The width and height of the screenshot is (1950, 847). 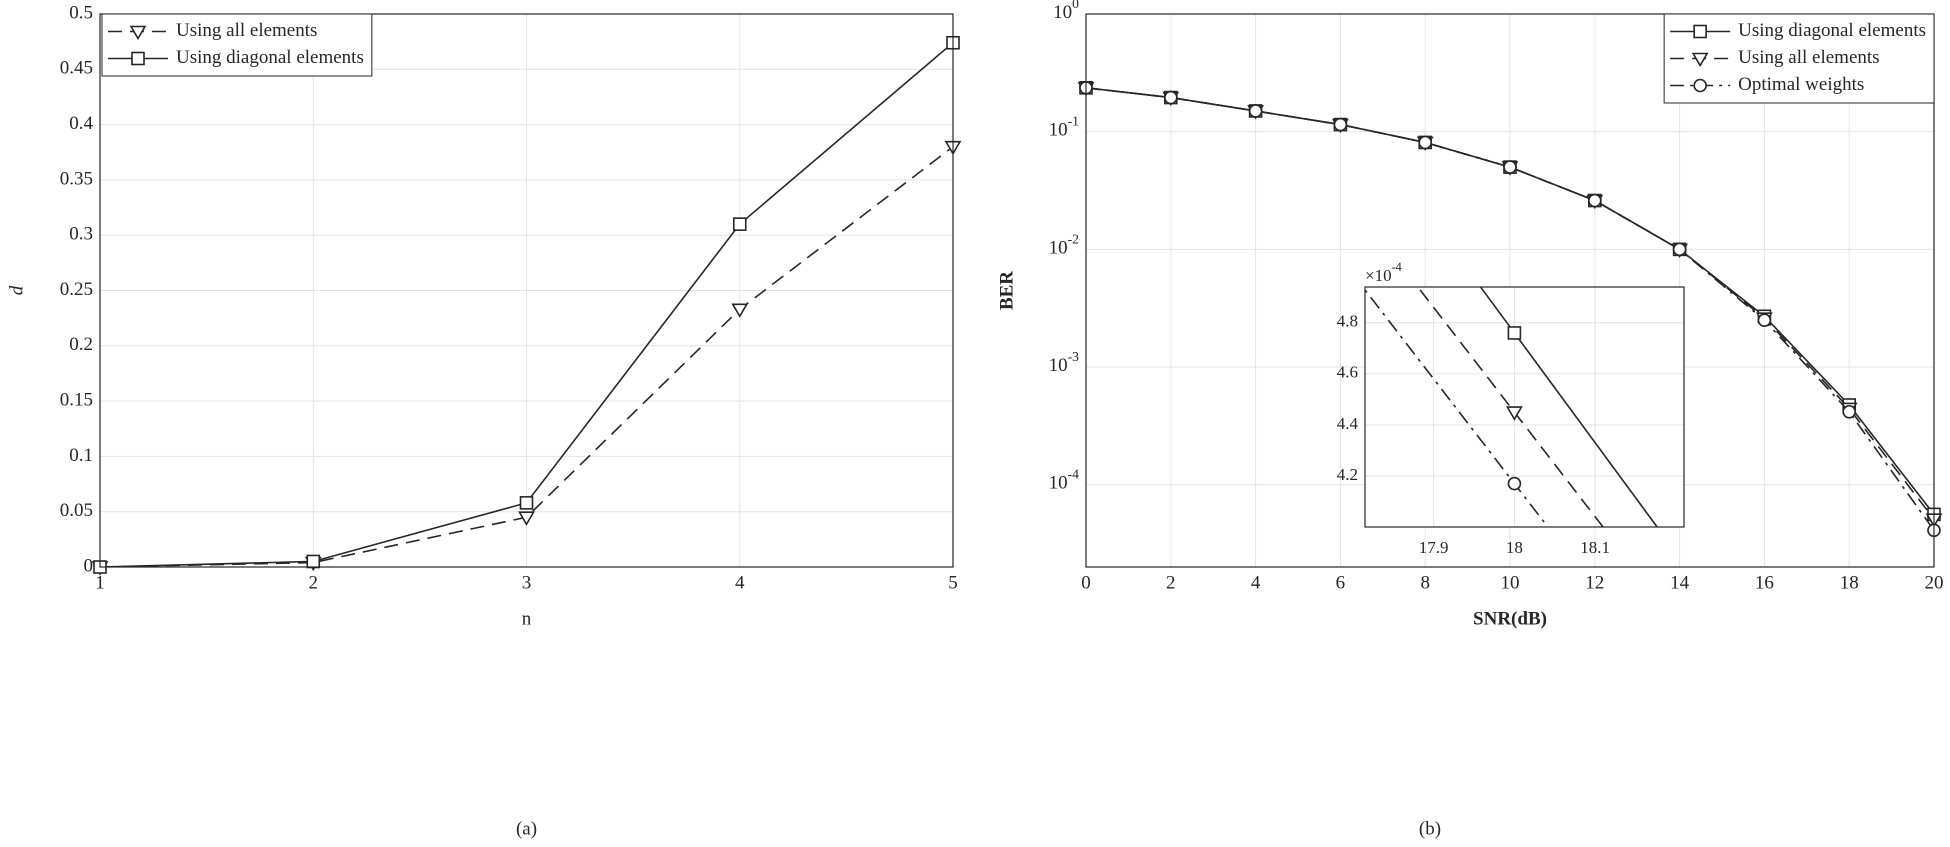 What do you see at coordinates (16, 290) in the screenshot?
I see `y-axis-label: d` at bounding box center [16, 290].